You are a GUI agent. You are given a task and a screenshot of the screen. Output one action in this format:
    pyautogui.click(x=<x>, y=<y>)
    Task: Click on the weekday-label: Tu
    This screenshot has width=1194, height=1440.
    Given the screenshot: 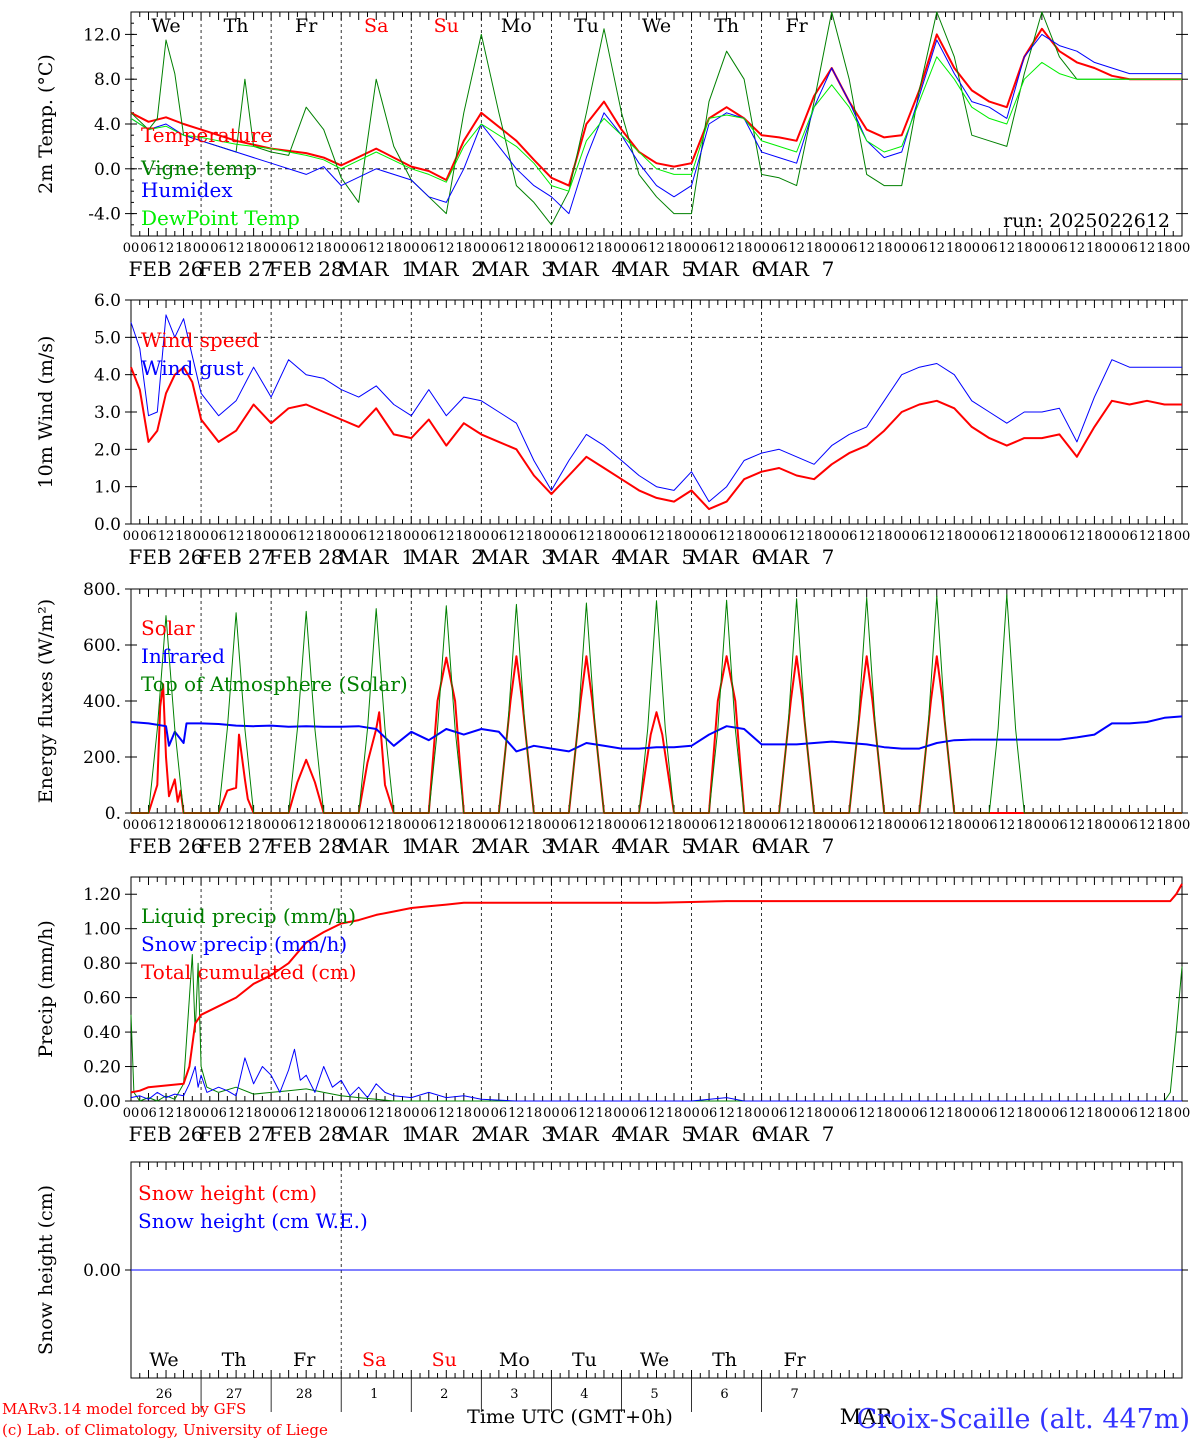 What is the action you would take?
    pyautogui.click(x=584, y=1360)
    